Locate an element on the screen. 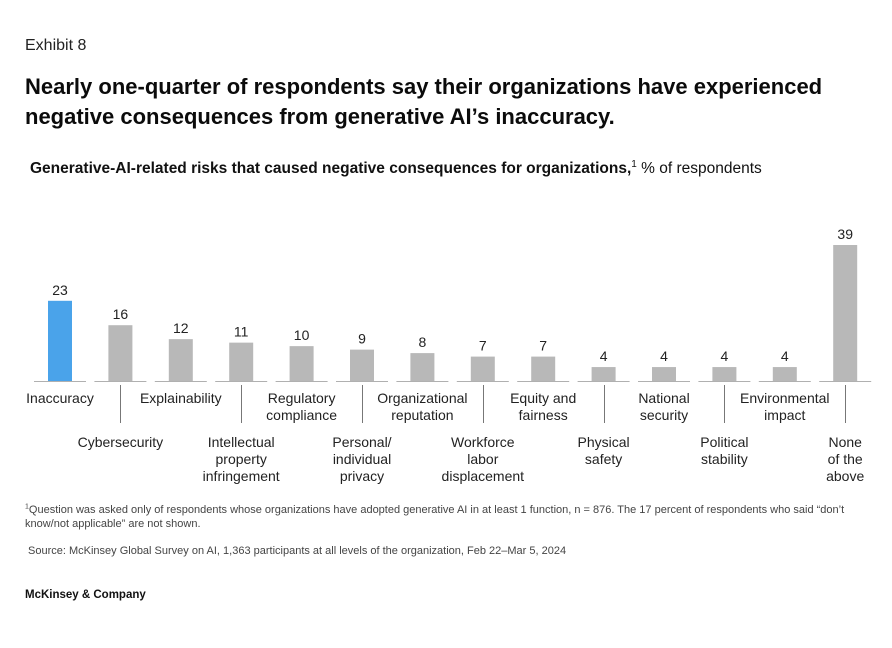  bar-none-of-the-above is located at coordinates (845, 313).